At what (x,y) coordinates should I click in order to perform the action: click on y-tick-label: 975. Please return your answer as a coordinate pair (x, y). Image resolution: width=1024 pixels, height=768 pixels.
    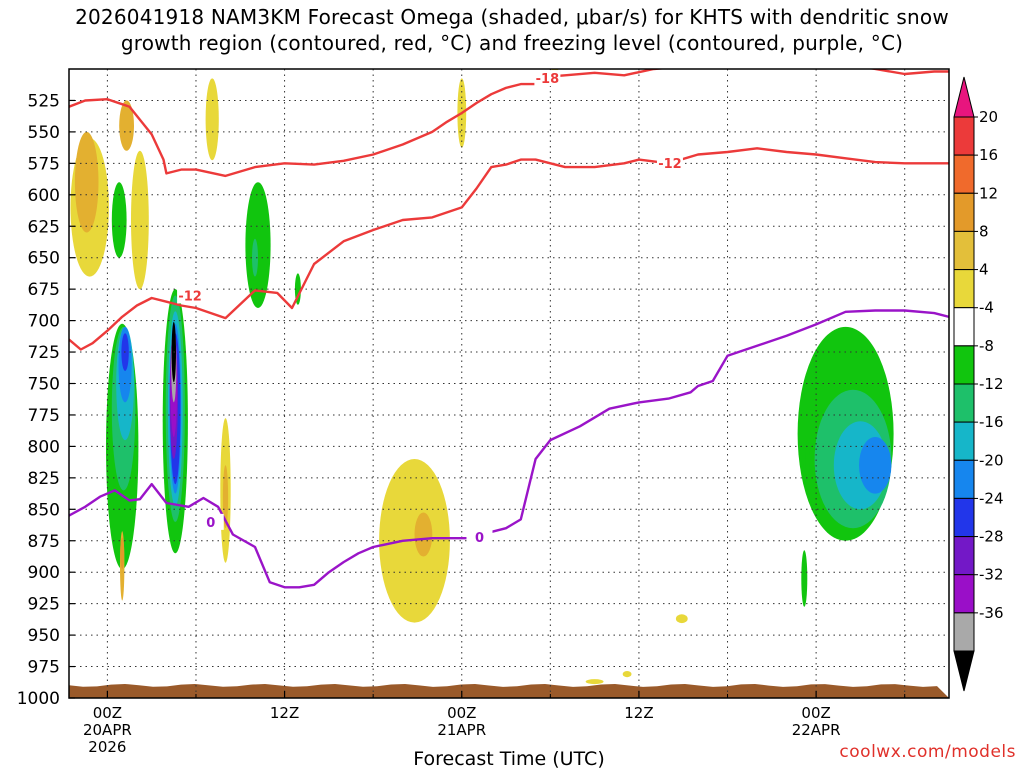
    Looking at the image, I should click on (44, 668).